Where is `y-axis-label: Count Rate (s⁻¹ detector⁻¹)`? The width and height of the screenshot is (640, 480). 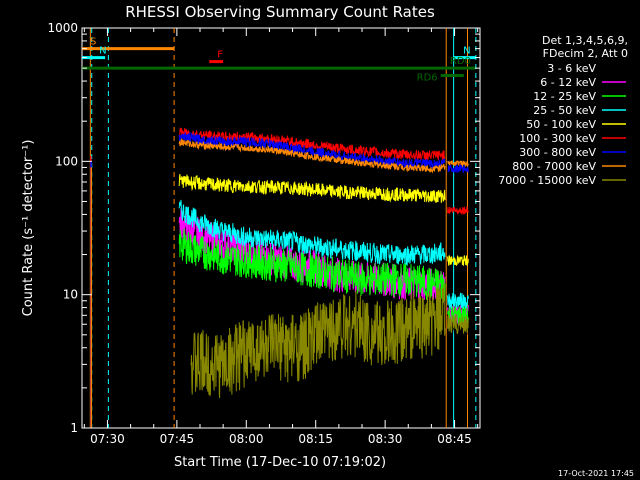 y-axis-label: Count Rate (s⁻¹ detector⁻¹) is located at coordinates (28, 228).